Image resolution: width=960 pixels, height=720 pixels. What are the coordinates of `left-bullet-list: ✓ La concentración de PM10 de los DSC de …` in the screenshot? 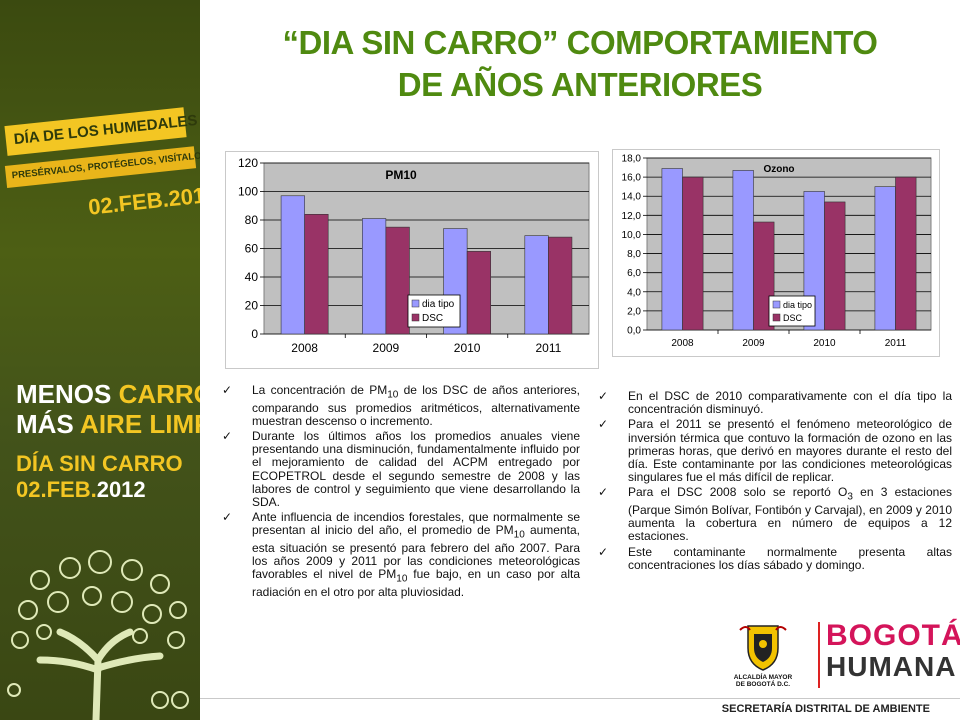 It's located at (401, 491).